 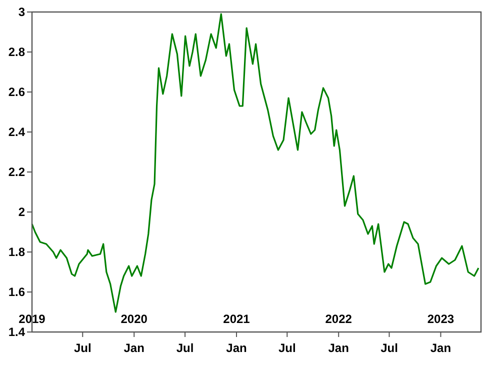 I want to click on y-tick-label: 2.4, so click(x=17, y=132).